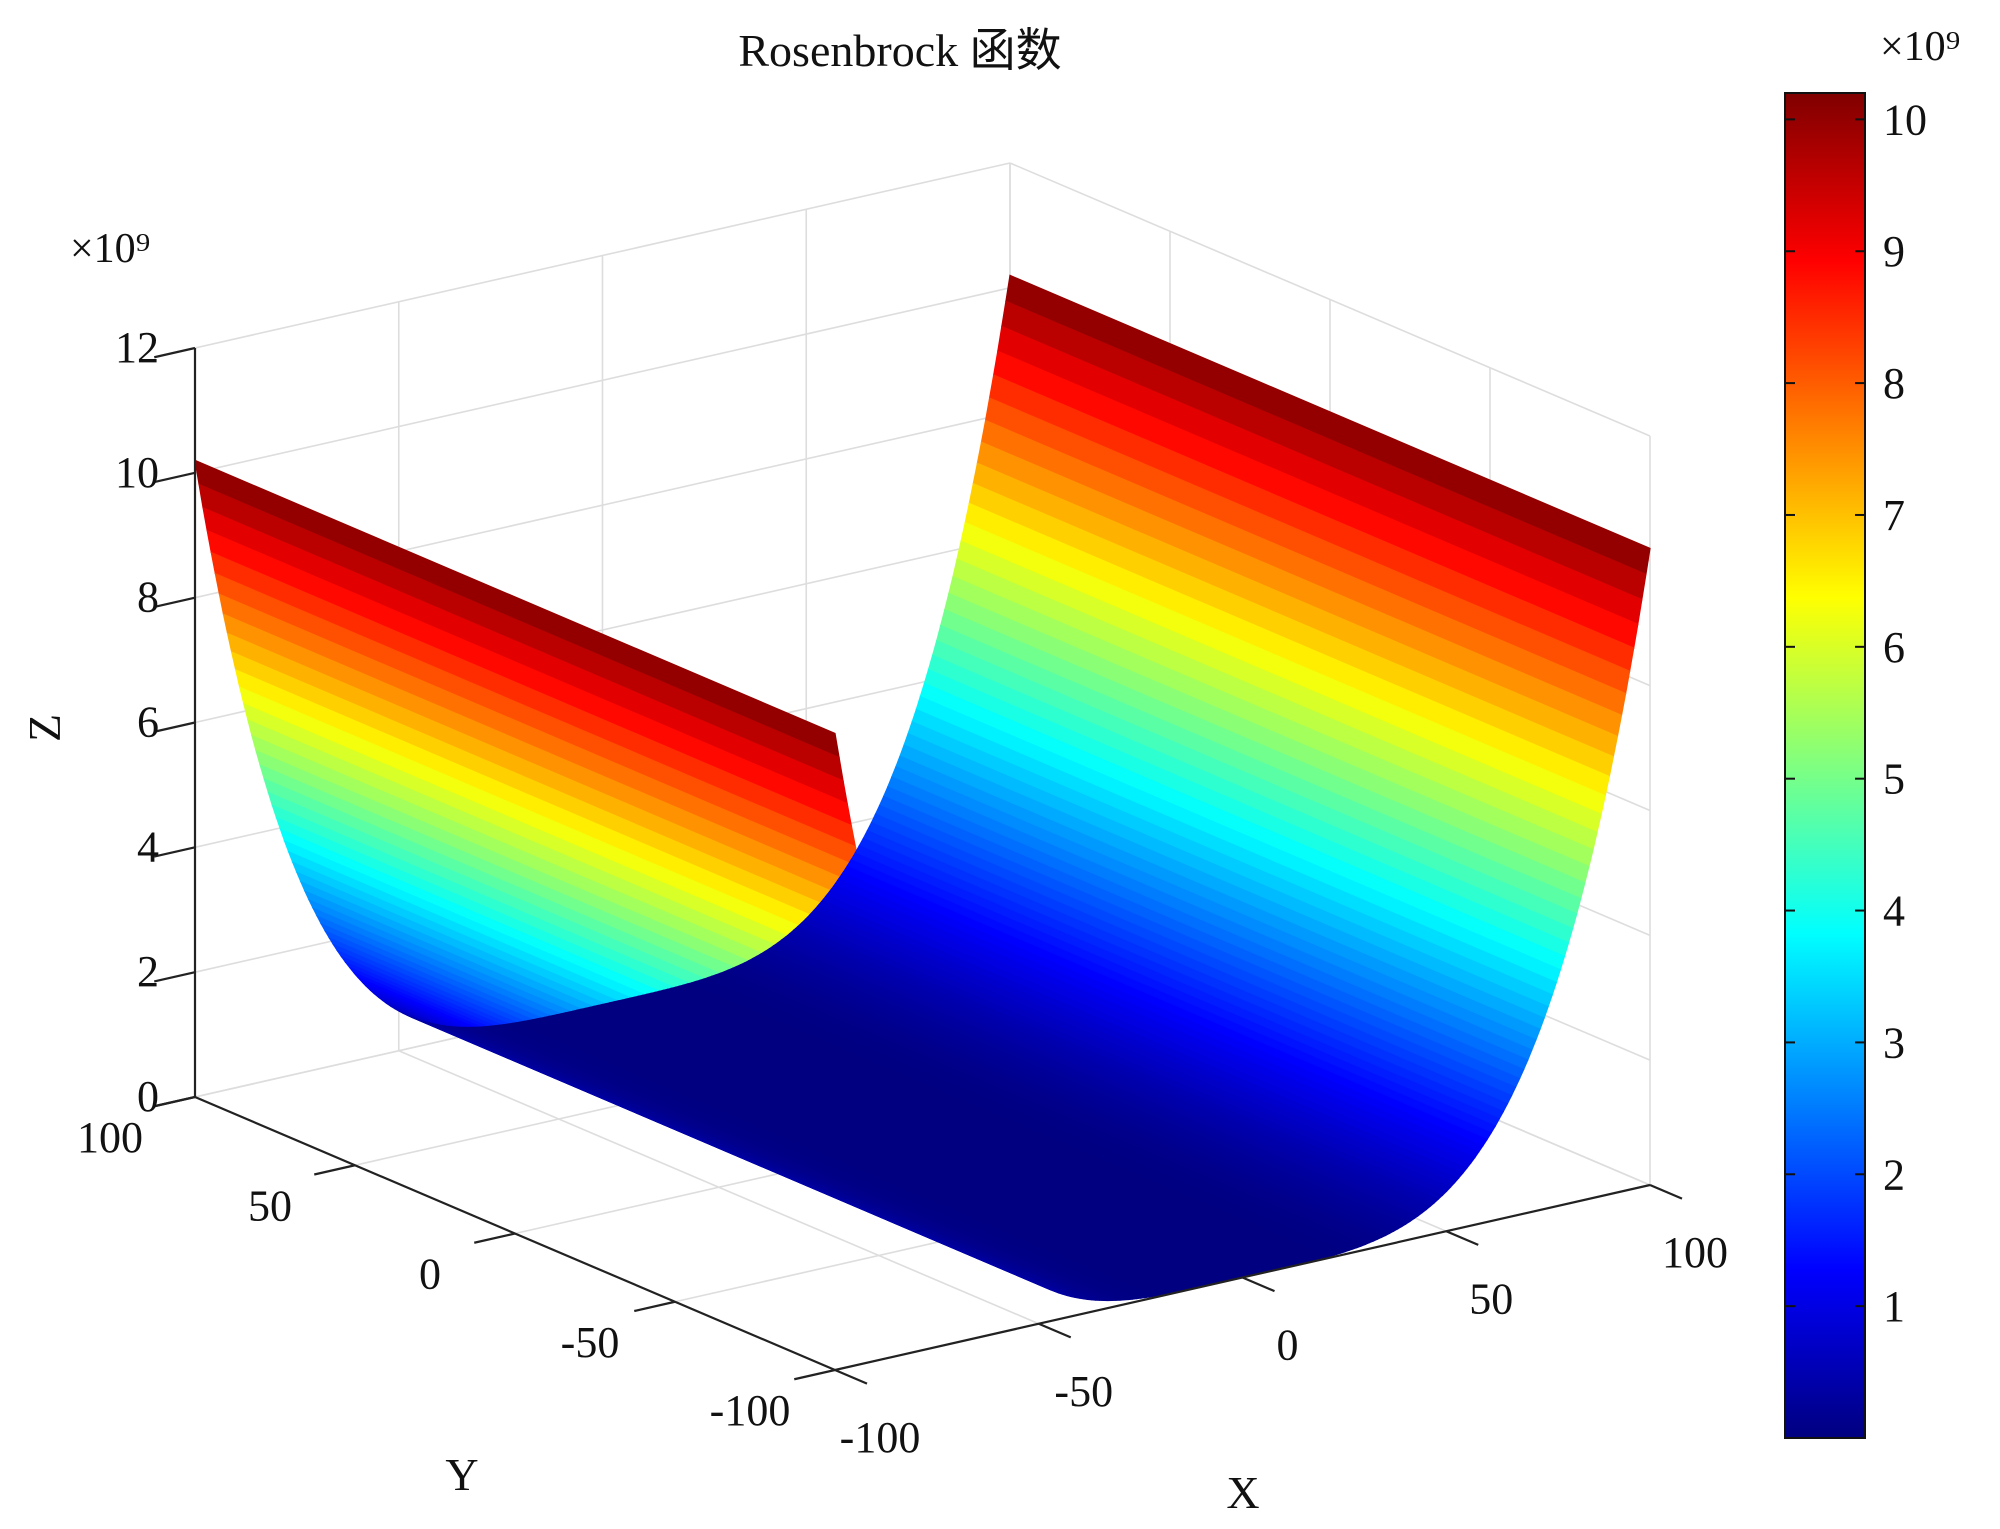 Image resolution: width=2000 pixels, height=1529 pixels. Describe the element at coordinates (1894, 251) in the screenshot. I see `colorbar-tick-label: 9` at that location.